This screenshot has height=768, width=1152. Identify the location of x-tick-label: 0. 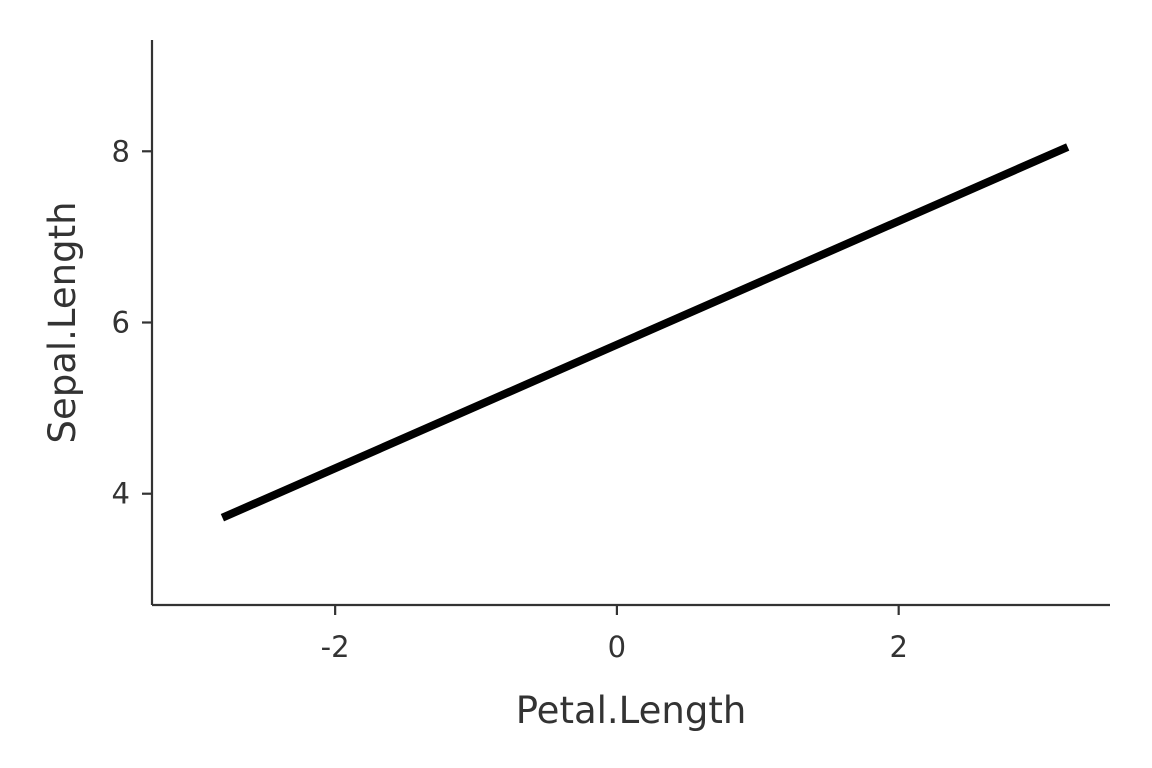
(617, 647).